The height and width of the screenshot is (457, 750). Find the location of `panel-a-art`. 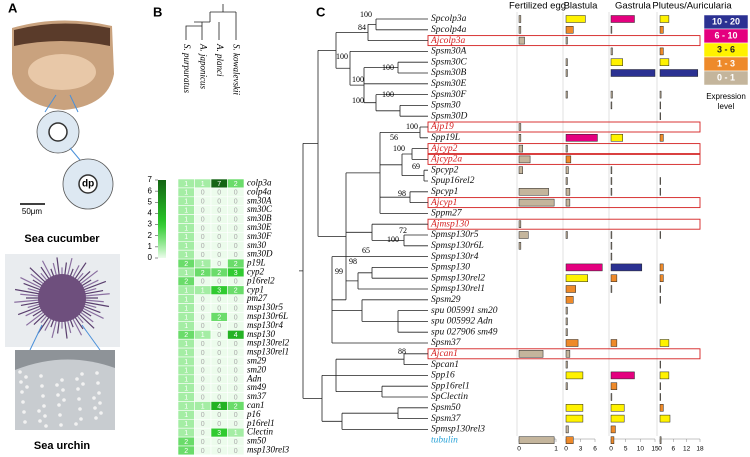

panel-a-art is located at coordinates (62, 225).